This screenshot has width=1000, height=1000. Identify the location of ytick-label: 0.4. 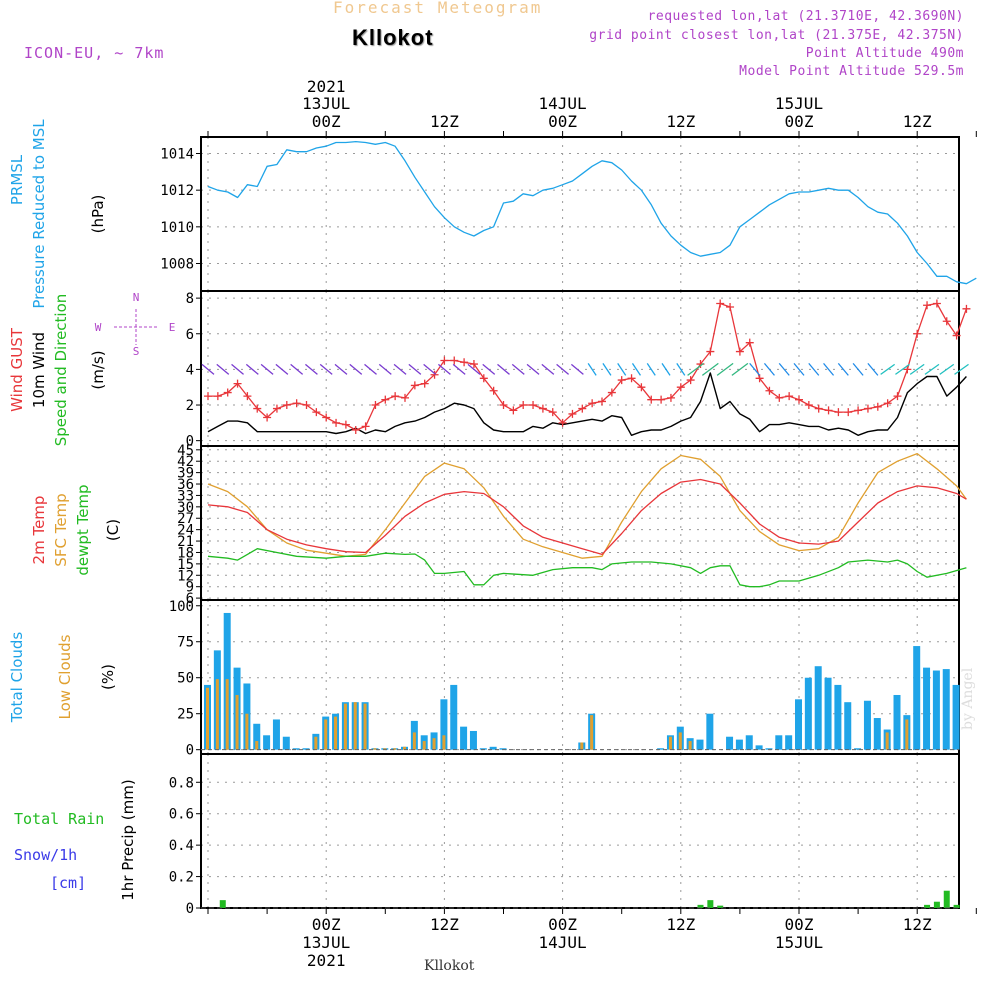
(181, 846).